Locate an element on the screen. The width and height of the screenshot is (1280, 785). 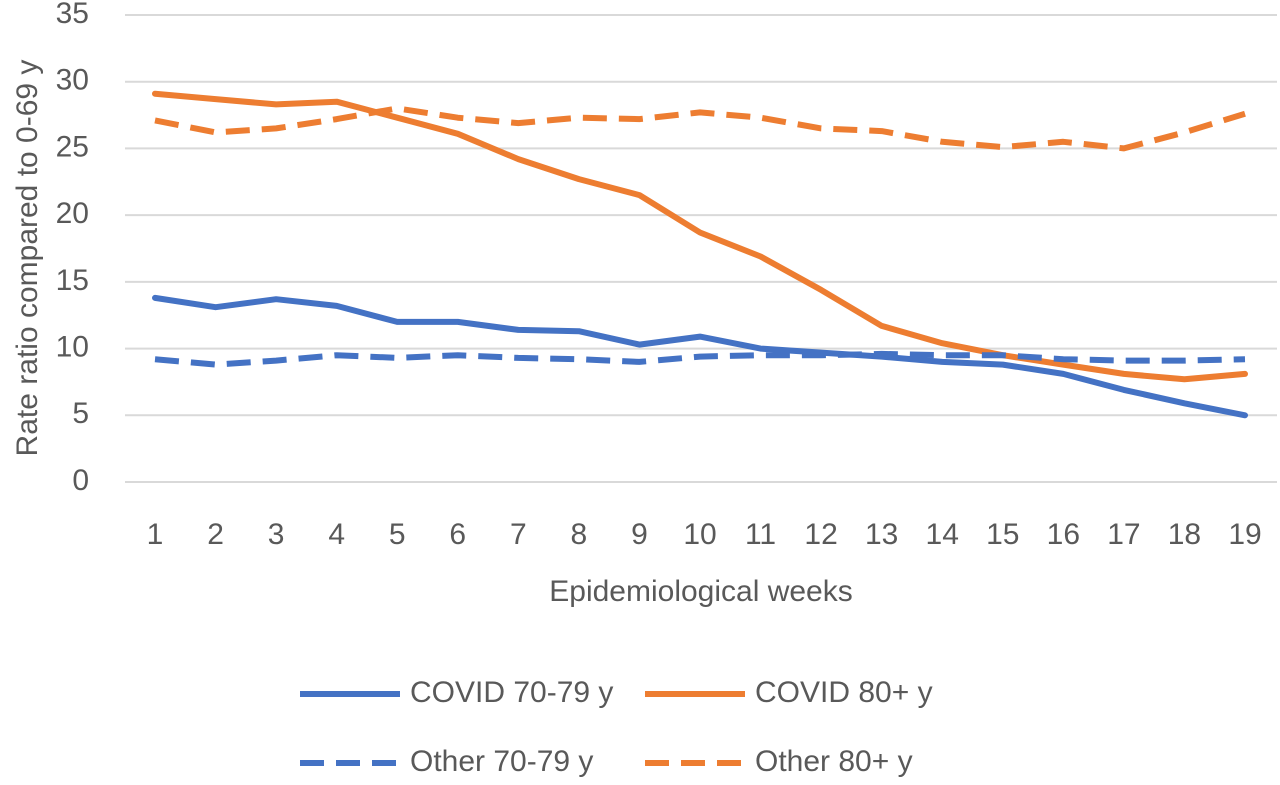
x-tick-label: 17 is located at coordinates (1123, 534).